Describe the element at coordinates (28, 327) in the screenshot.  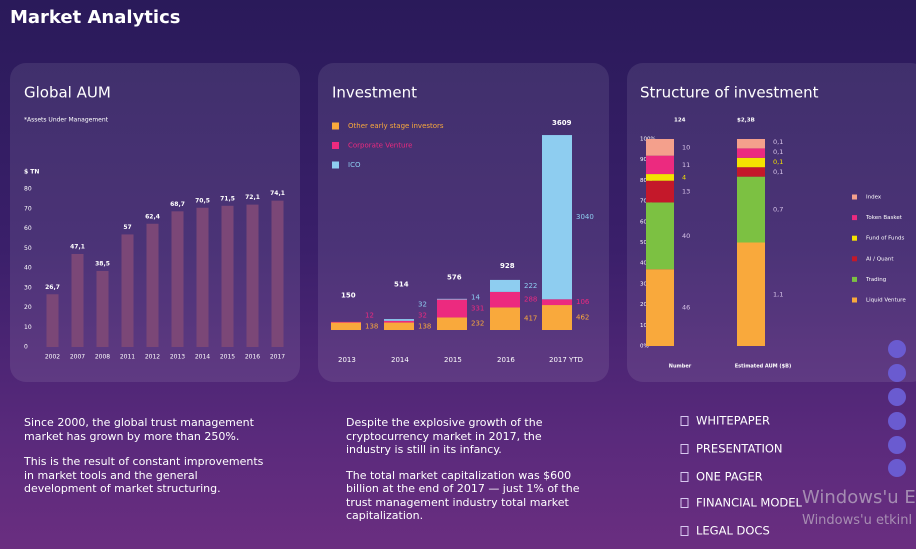
I see `y-tick-label: 10` at that location.